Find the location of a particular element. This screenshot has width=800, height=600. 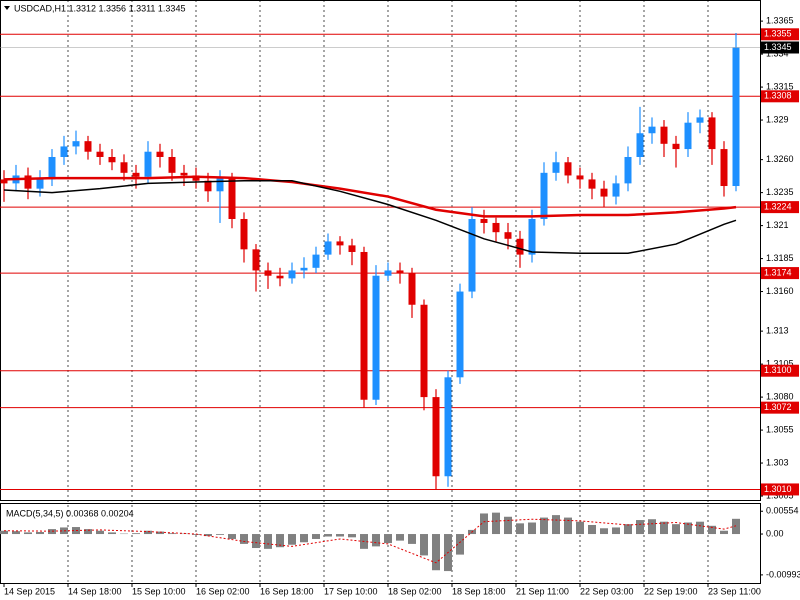

x-tick-label: 23 Sep 11:00 is located at coordinates (734, 591).